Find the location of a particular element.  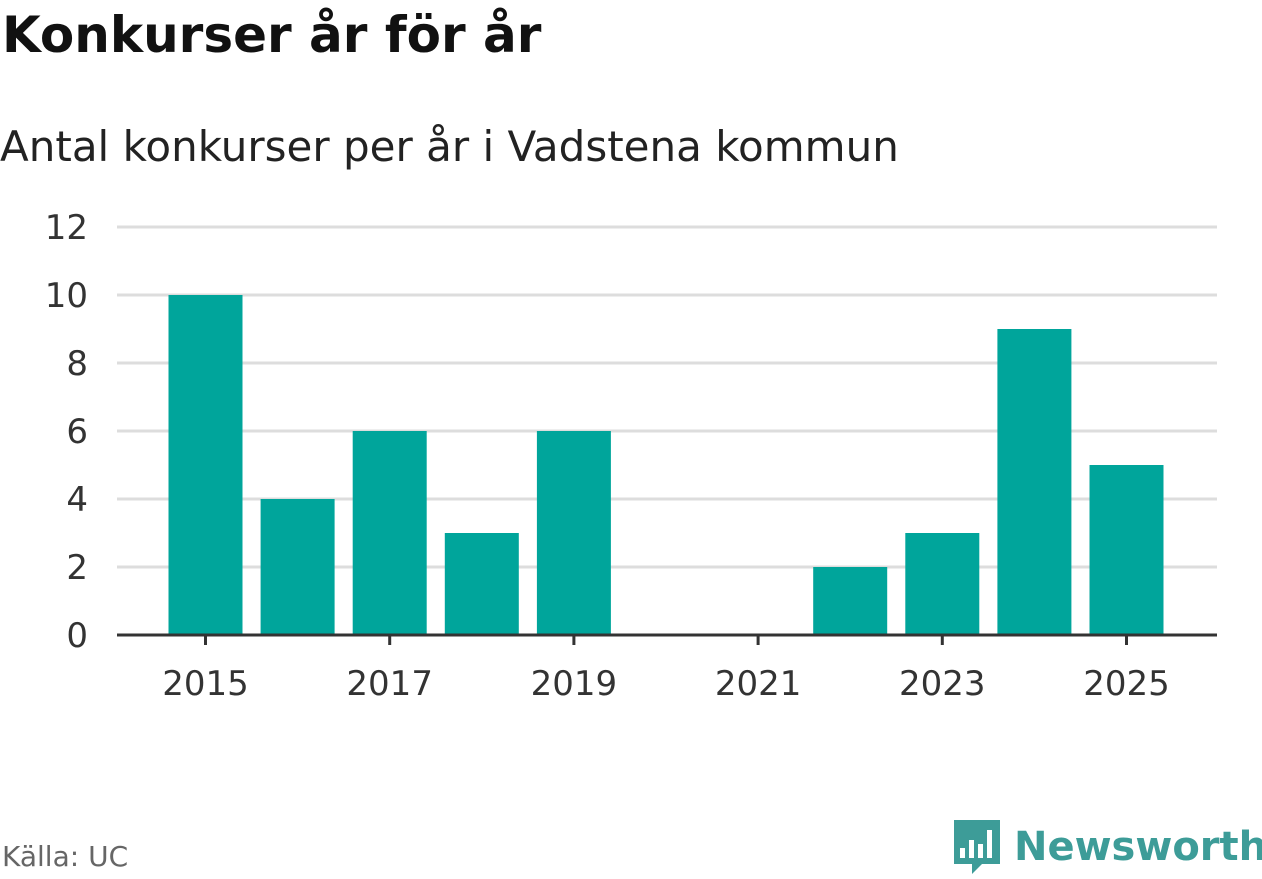

bar-chart-bubble-icon is located at coordinates (977, 847).